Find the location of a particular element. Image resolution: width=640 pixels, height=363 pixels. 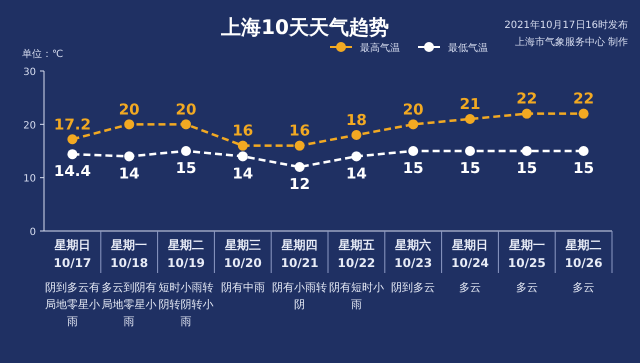

y-tick-label: 20 is located at coordinates (29, 126).